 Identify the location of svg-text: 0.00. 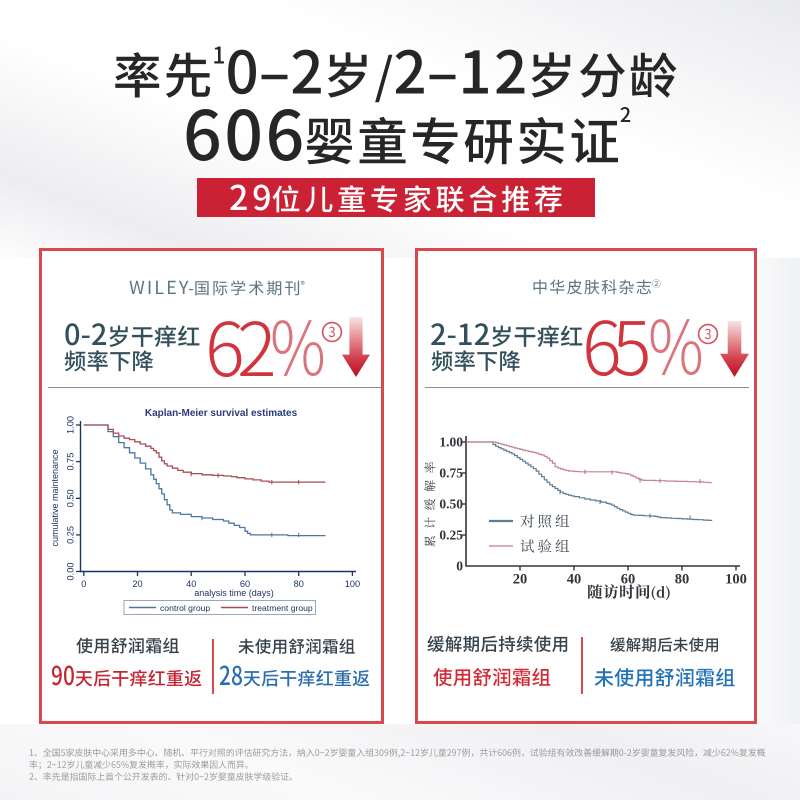
(71, 572).